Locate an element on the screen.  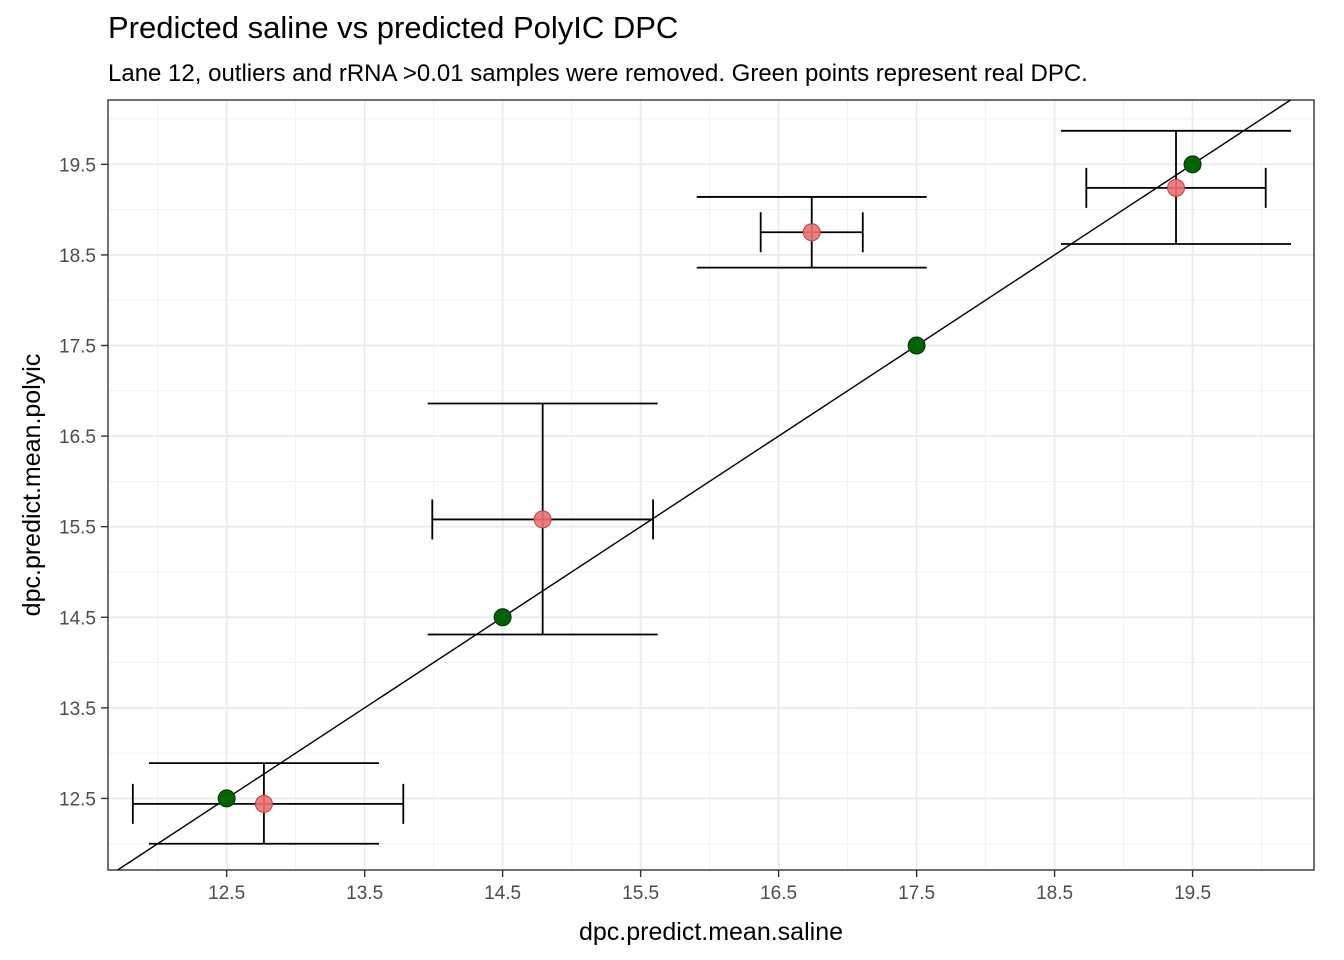
x-tick-label: 15.5 is located at coordinates (640, 893).